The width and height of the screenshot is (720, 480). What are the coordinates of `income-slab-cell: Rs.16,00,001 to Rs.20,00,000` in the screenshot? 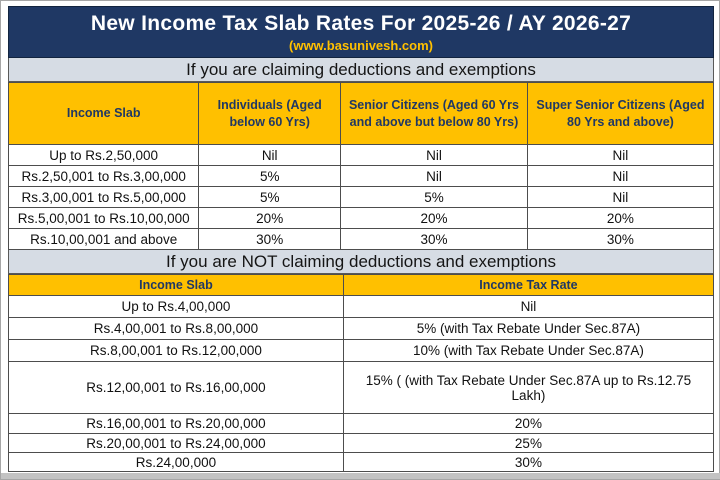 It's located at (176, 423).